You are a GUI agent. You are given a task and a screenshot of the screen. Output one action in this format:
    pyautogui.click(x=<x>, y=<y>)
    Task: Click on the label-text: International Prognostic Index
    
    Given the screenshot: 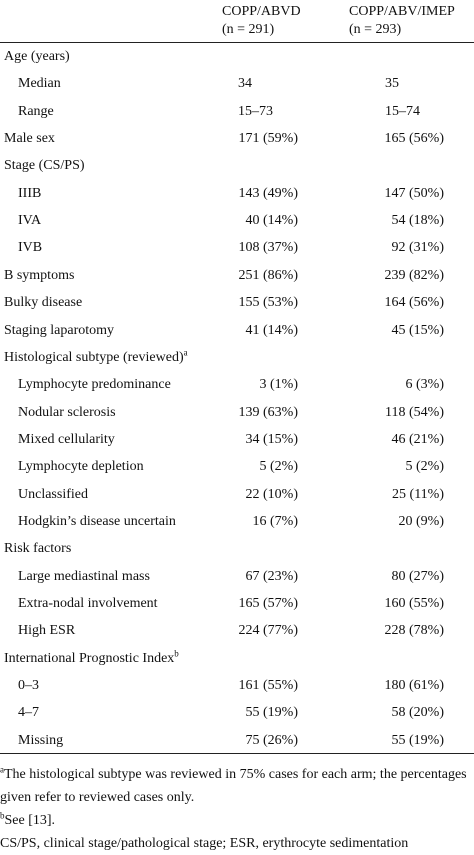 What is the action you would take?
    pyautogui.click(x=89, y=658)
    